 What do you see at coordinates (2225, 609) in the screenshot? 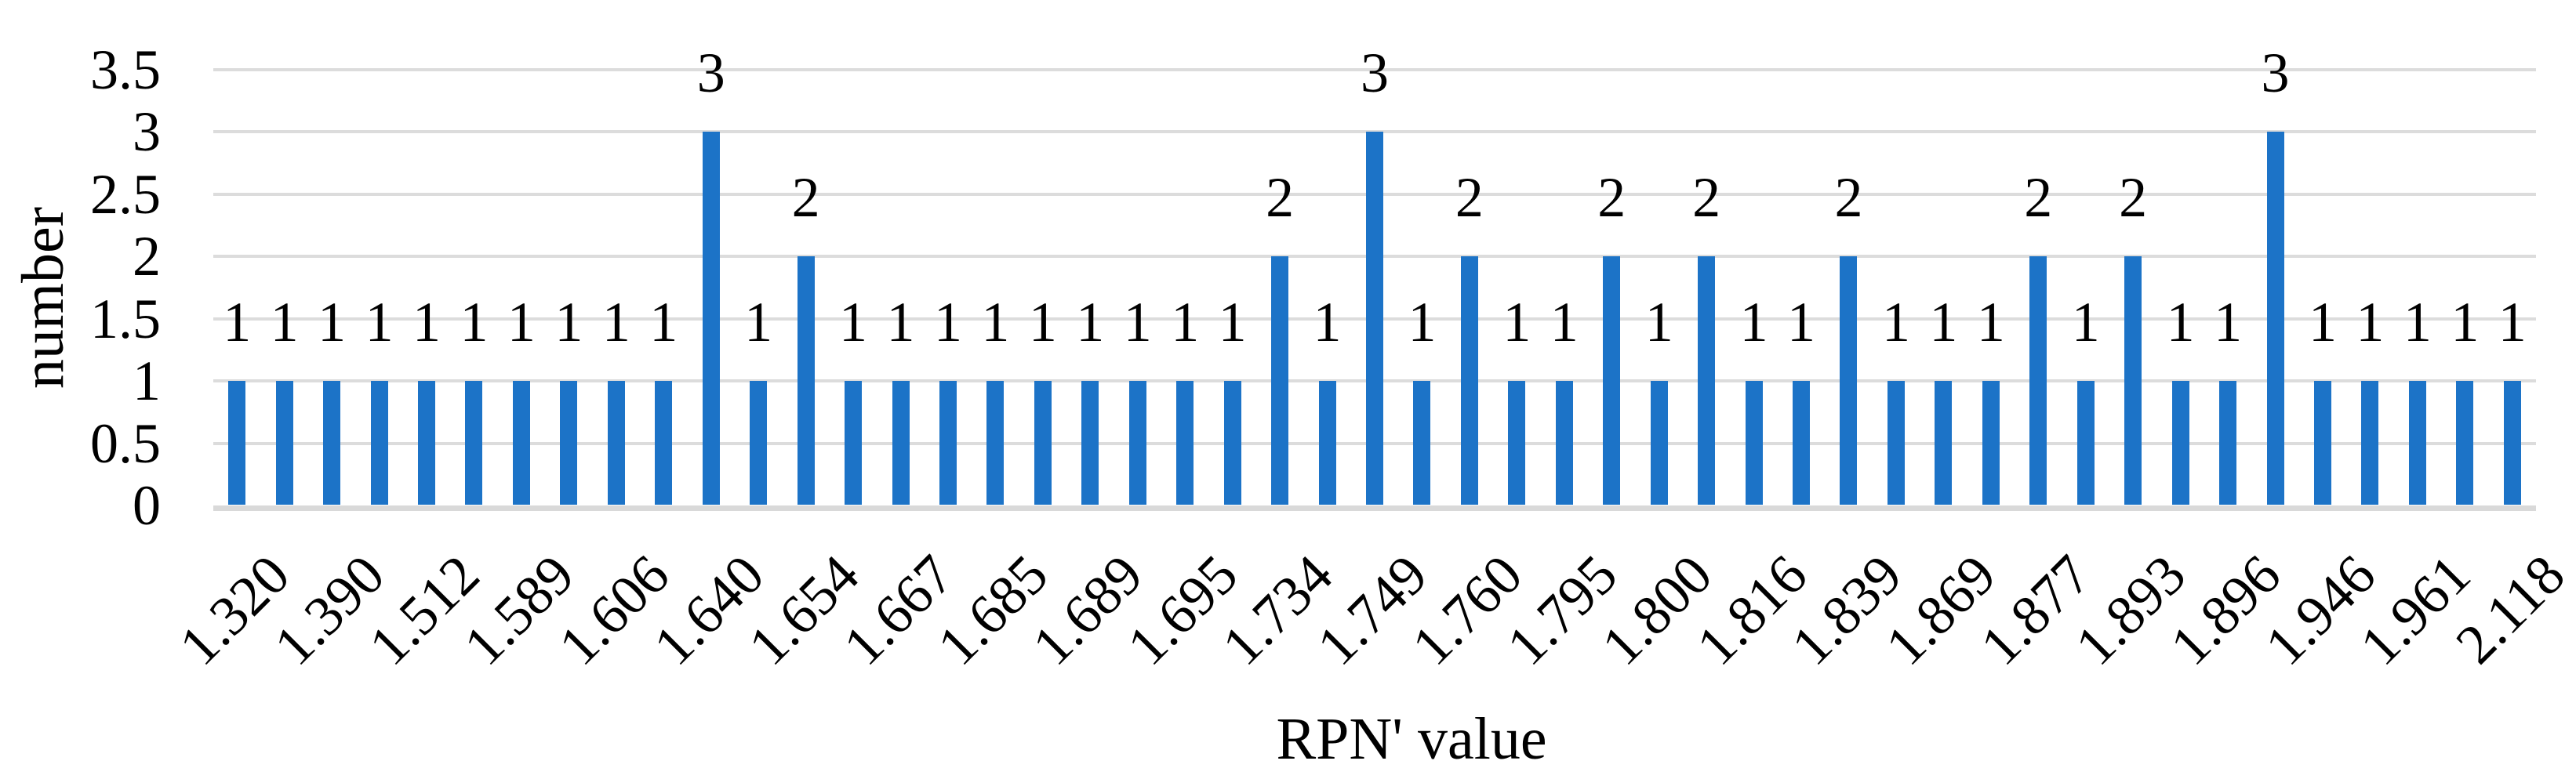
I see `x-tick-label: 1.896` at bounding box center [2225, 609].